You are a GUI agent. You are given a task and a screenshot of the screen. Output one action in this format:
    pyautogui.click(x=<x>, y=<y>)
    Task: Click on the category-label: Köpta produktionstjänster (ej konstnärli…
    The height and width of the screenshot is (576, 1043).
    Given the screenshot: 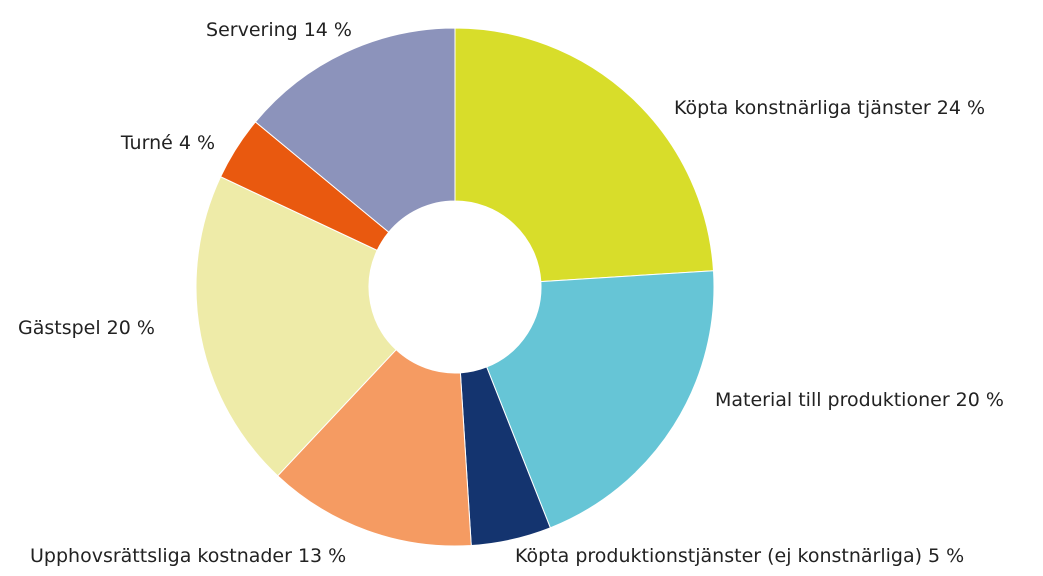 What is the action you would take?
    pyautogui.click(x=718, y=556)
    